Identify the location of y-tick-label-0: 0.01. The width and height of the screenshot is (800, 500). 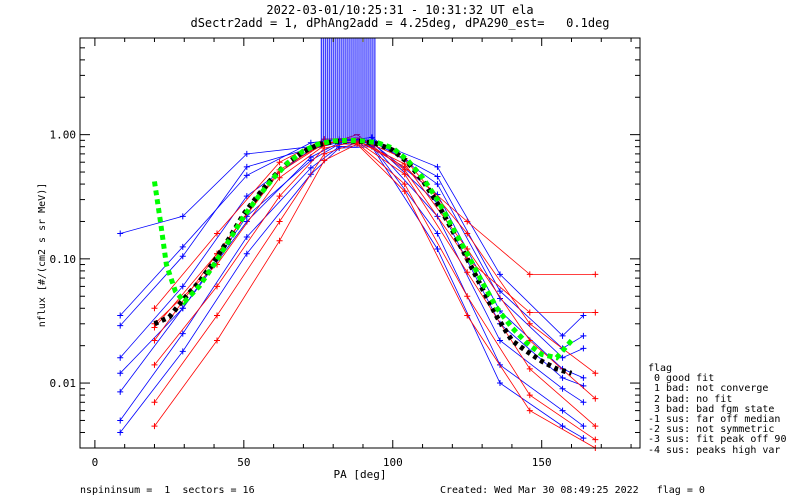
(63, 383).